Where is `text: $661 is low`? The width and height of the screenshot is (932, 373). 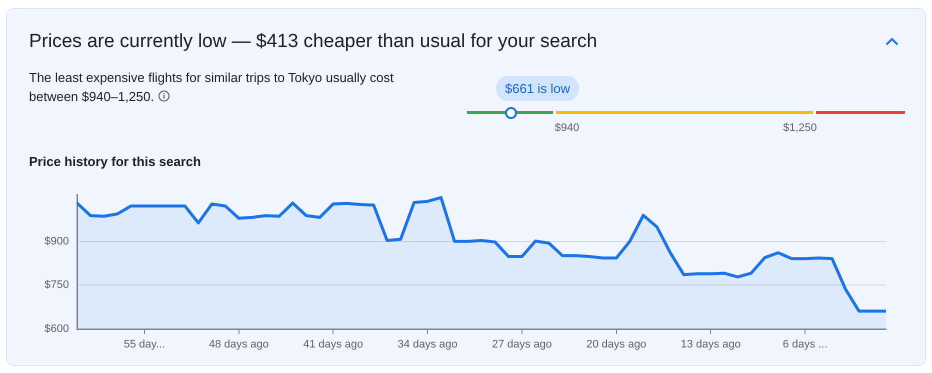
text: $661 is low is located at coordinates (538, 88).